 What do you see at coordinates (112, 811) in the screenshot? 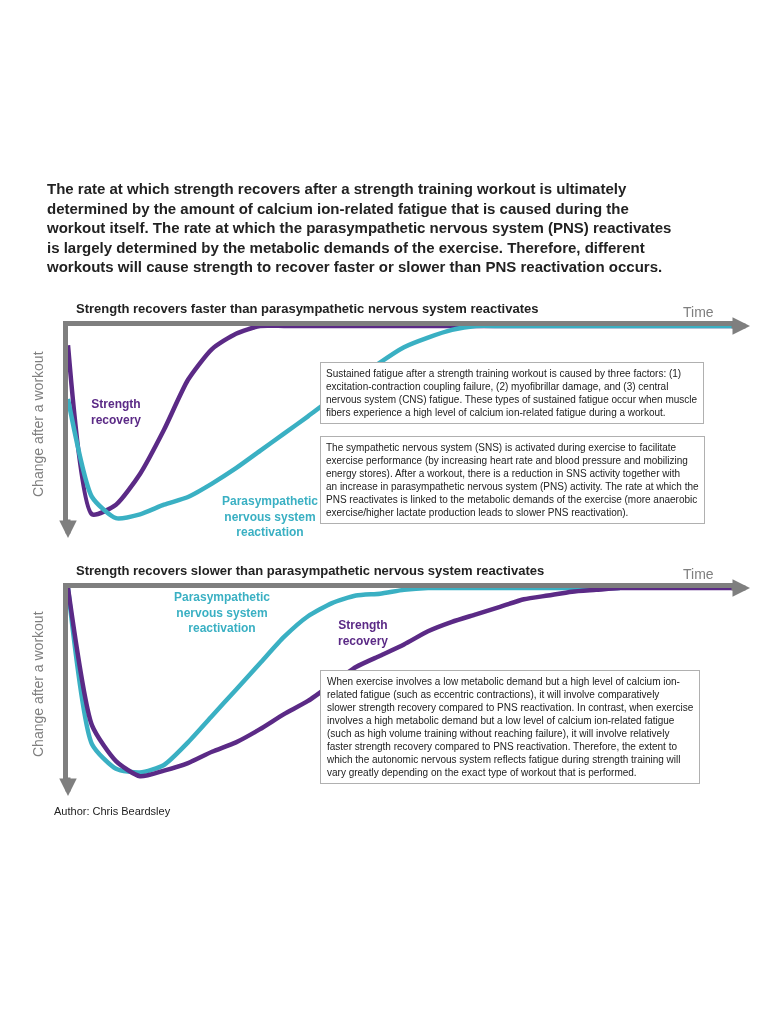
I see `text: Author: Chris Beardsley` at bounding box center [112, 811].